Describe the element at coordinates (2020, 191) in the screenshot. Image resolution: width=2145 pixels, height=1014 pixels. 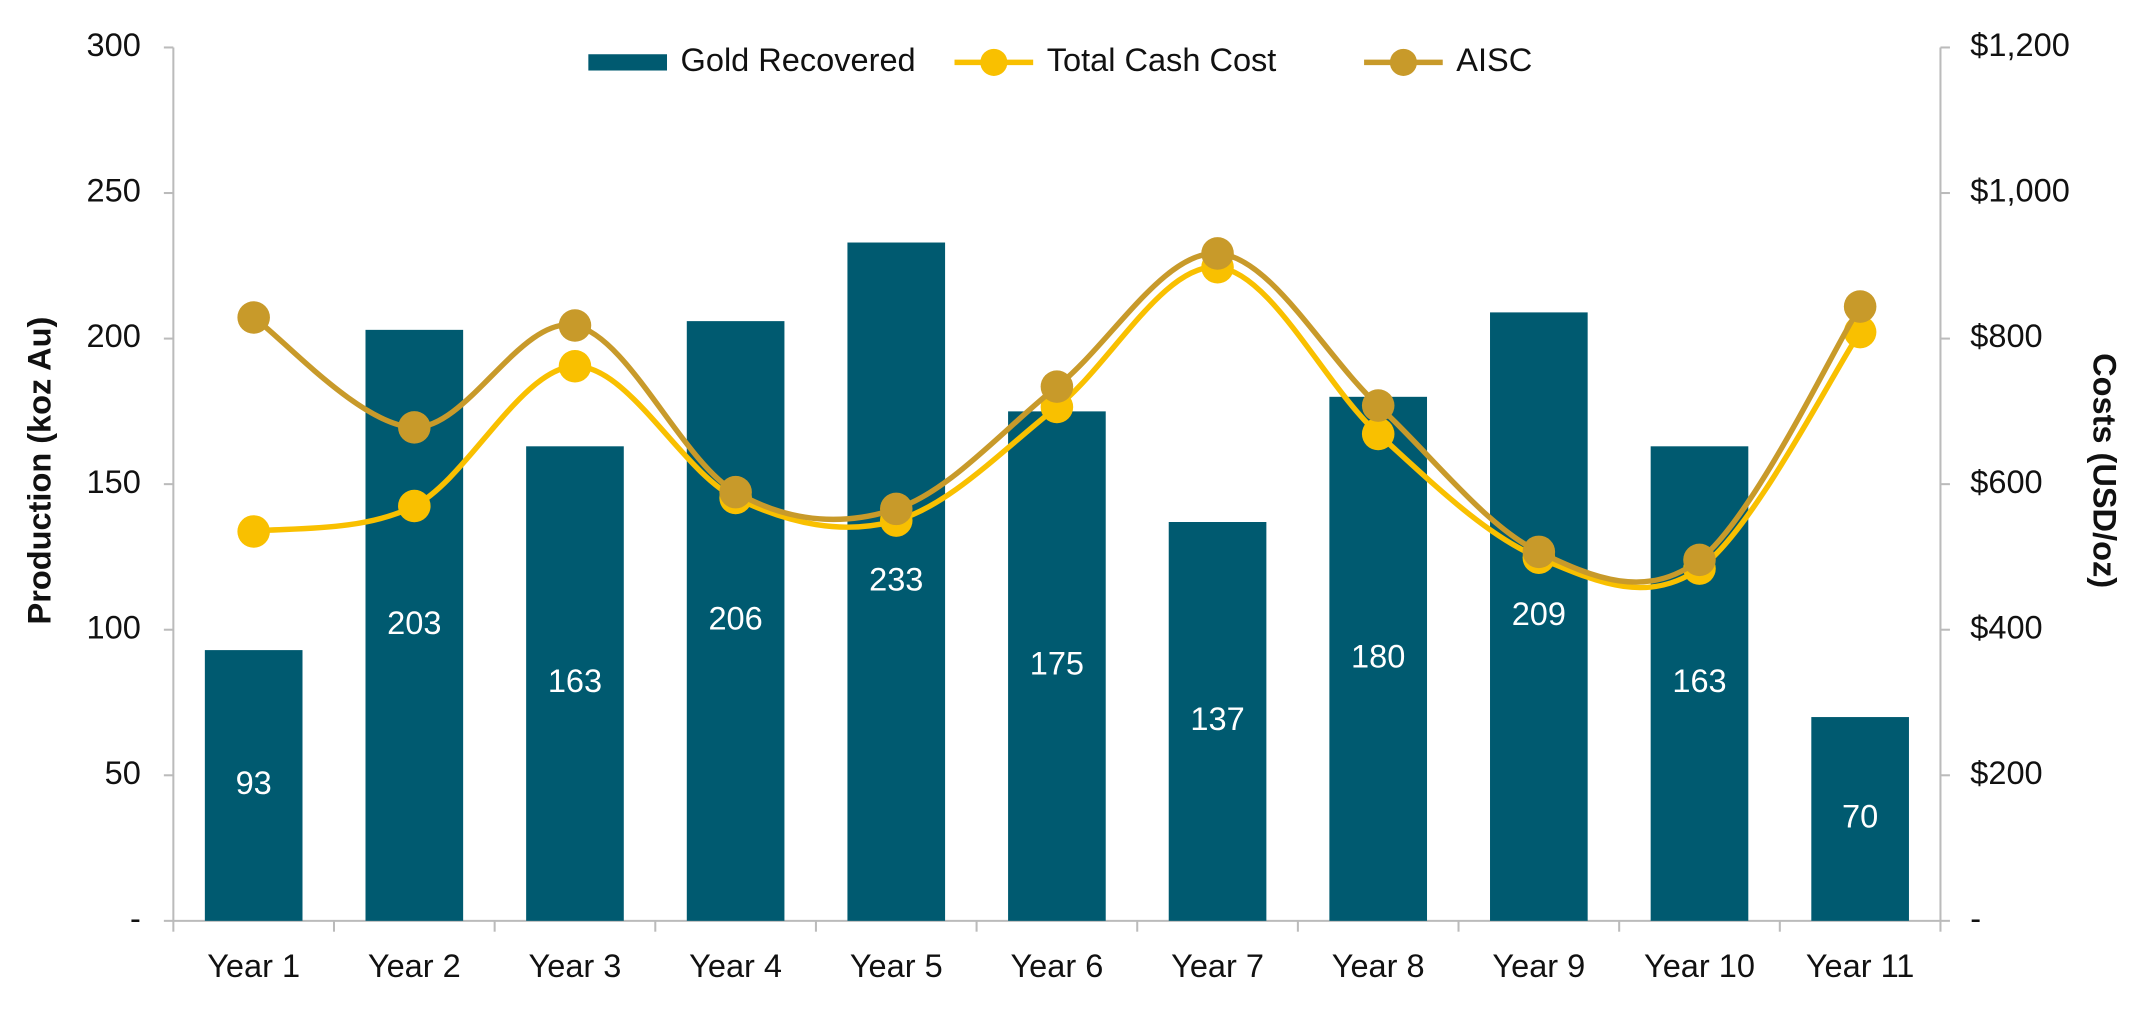
I see `y2-tick-label: $1,000` at that location.